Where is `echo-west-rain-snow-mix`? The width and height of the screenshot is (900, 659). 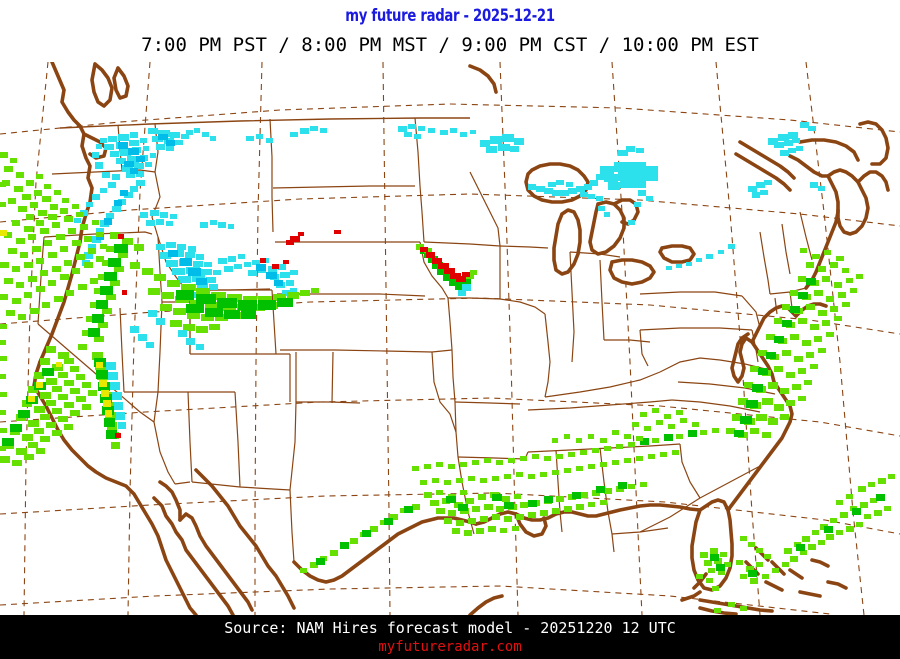 echo-west-rain-snow-mix is located at coordinates (155, 369).